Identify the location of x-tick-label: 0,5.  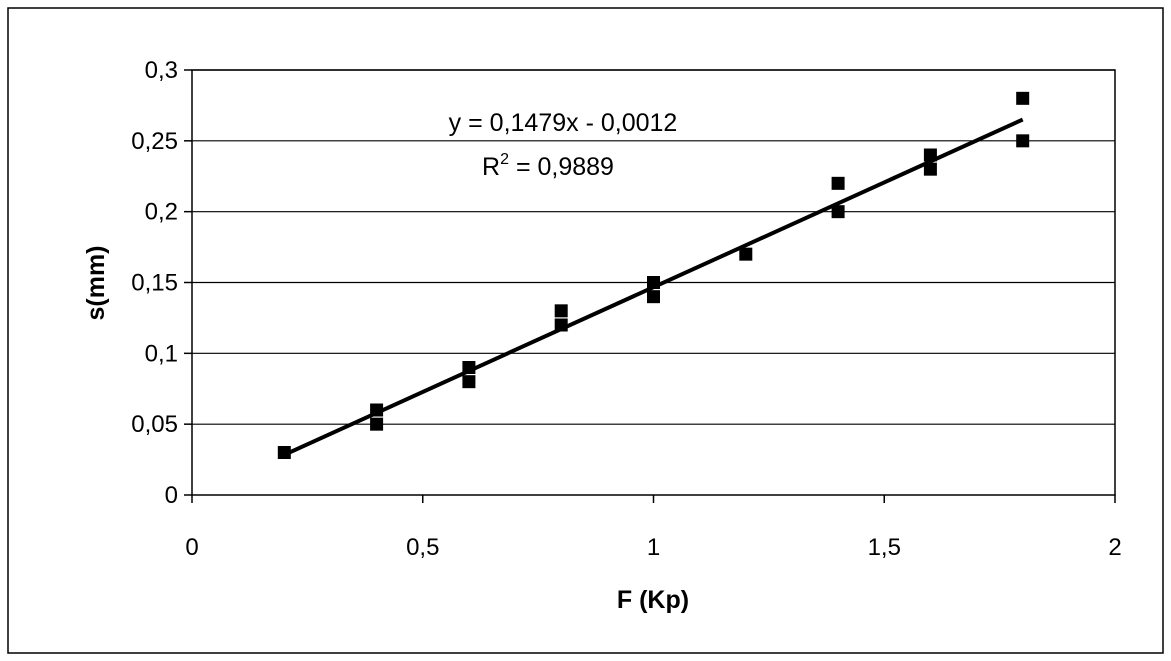
(422, 547).